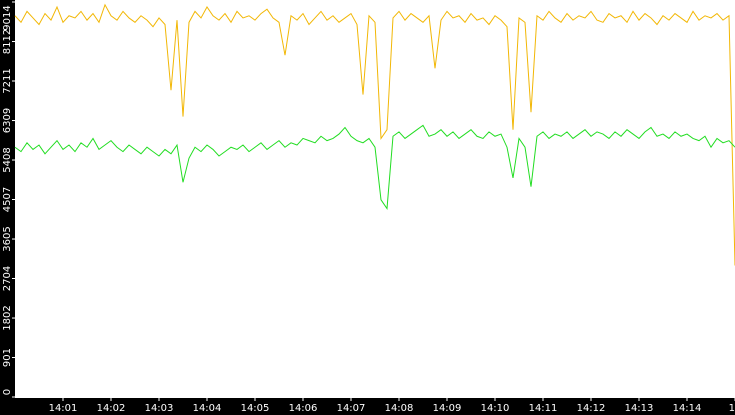  What do you see at coordinates (732, 408) in the screenshot?
I see `x-tick-label: 14` at bounding box center [732, 408].